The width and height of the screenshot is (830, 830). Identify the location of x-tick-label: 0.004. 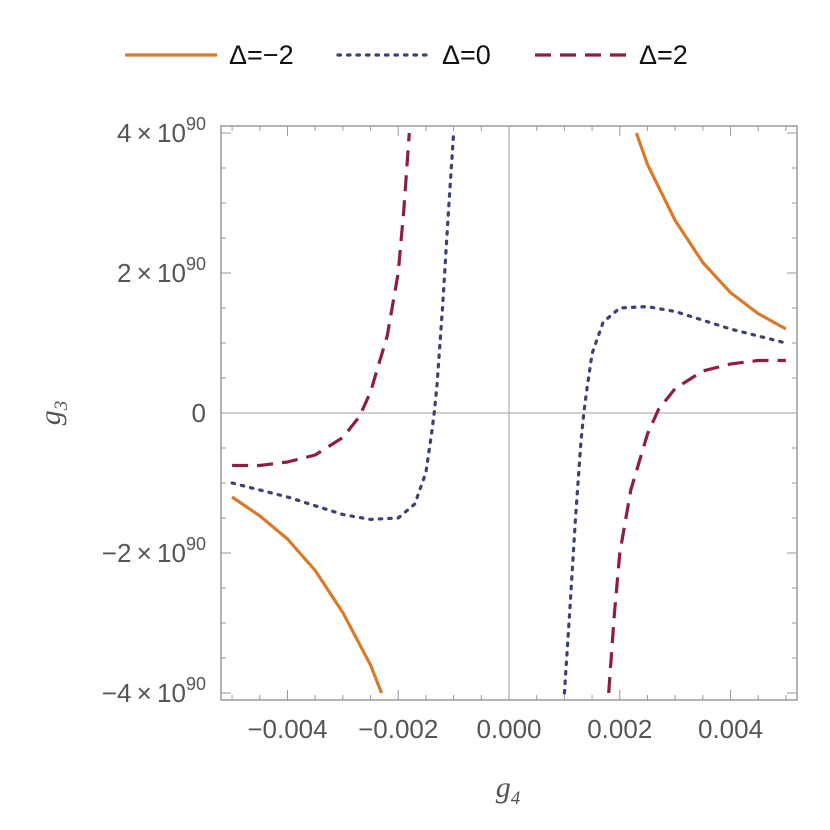
(730, 729).